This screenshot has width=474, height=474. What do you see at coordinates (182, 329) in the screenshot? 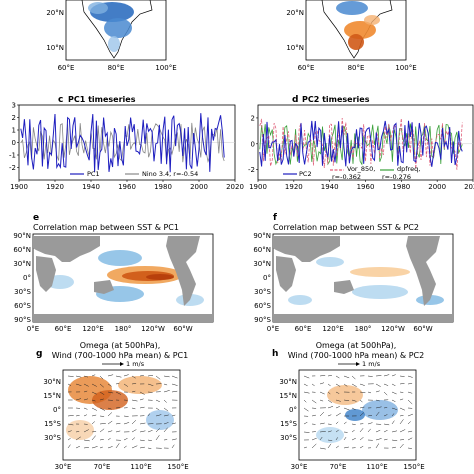
I see `e-lon-tick: 60°W` at bounding box center [182, 329].